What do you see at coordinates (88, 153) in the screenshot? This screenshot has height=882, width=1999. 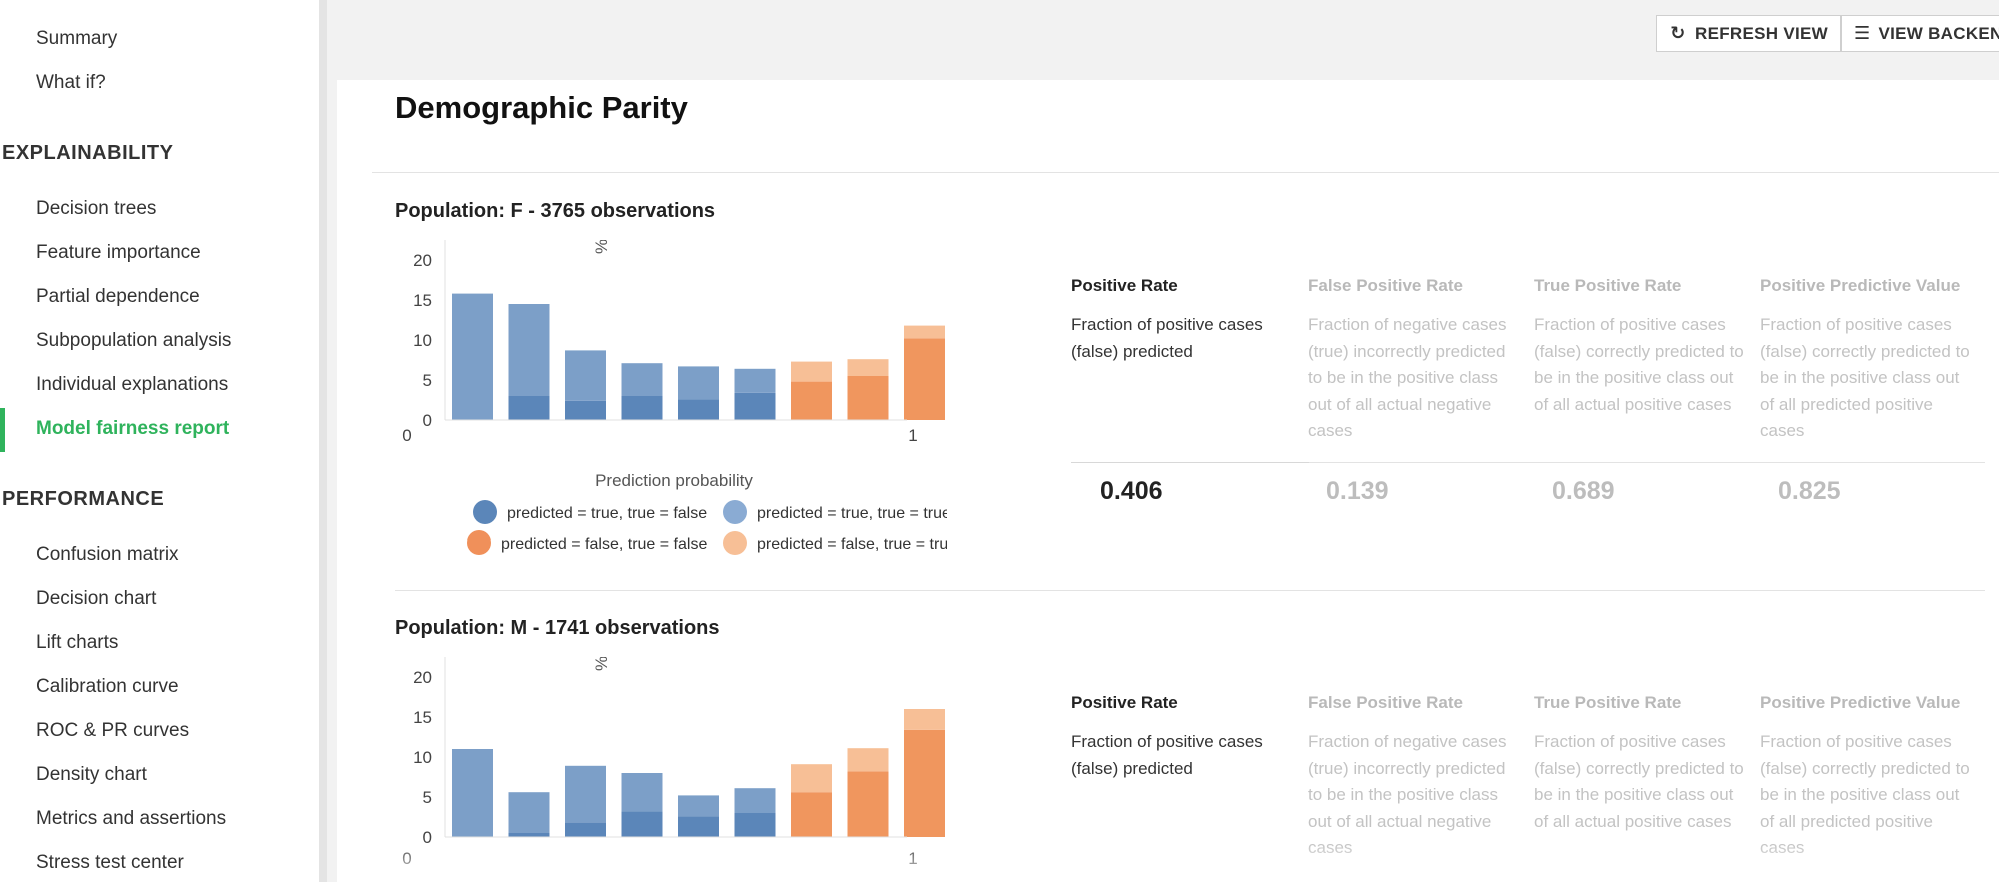 I see `sidebar-section-explainability: EXPLAINABILITY` at bounding box center [88, 153].